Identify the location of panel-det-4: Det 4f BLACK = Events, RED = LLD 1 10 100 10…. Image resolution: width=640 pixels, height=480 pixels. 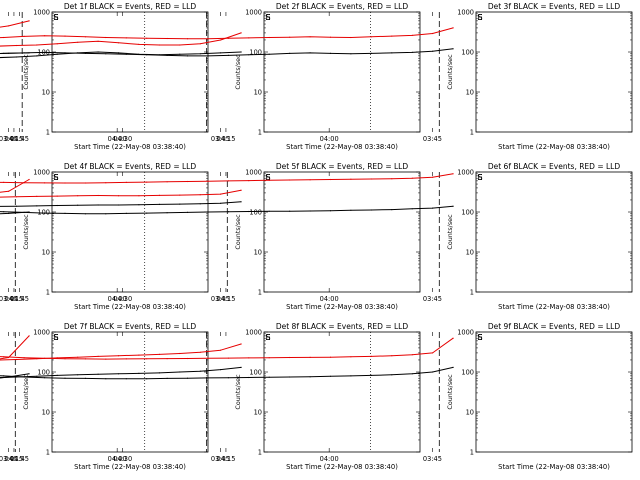
(104, 236).